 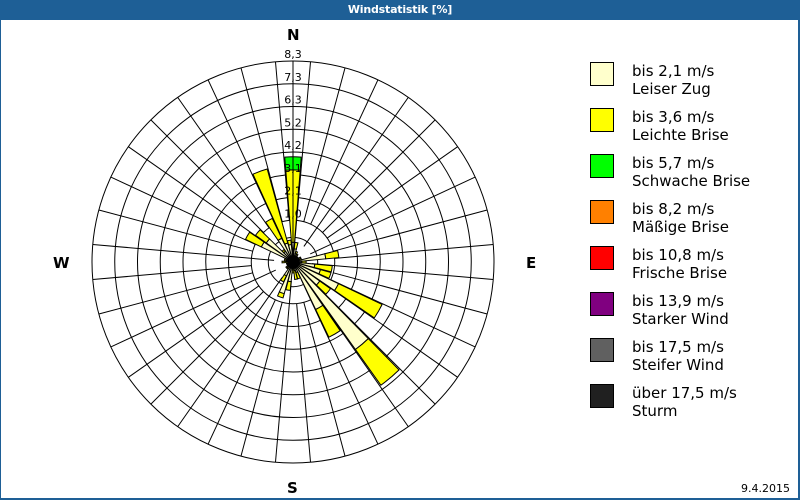 I want to click on ring-label: 7,3, so click(x=293, y=77).